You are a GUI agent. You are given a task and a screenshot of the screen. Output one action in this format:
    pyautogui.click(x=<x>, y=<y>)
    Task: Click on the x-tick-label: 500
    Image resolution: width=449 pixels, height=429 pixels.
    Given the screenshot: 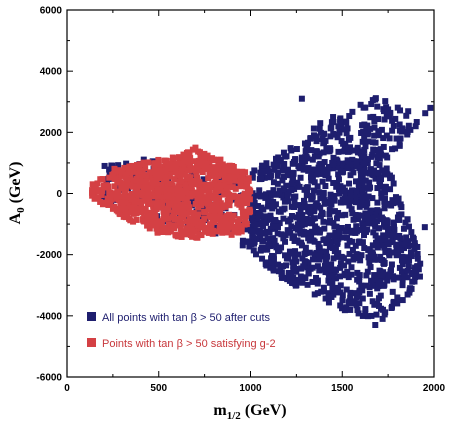 What is the action you would take?
    pyautogui.click(x=158, y=388)
    